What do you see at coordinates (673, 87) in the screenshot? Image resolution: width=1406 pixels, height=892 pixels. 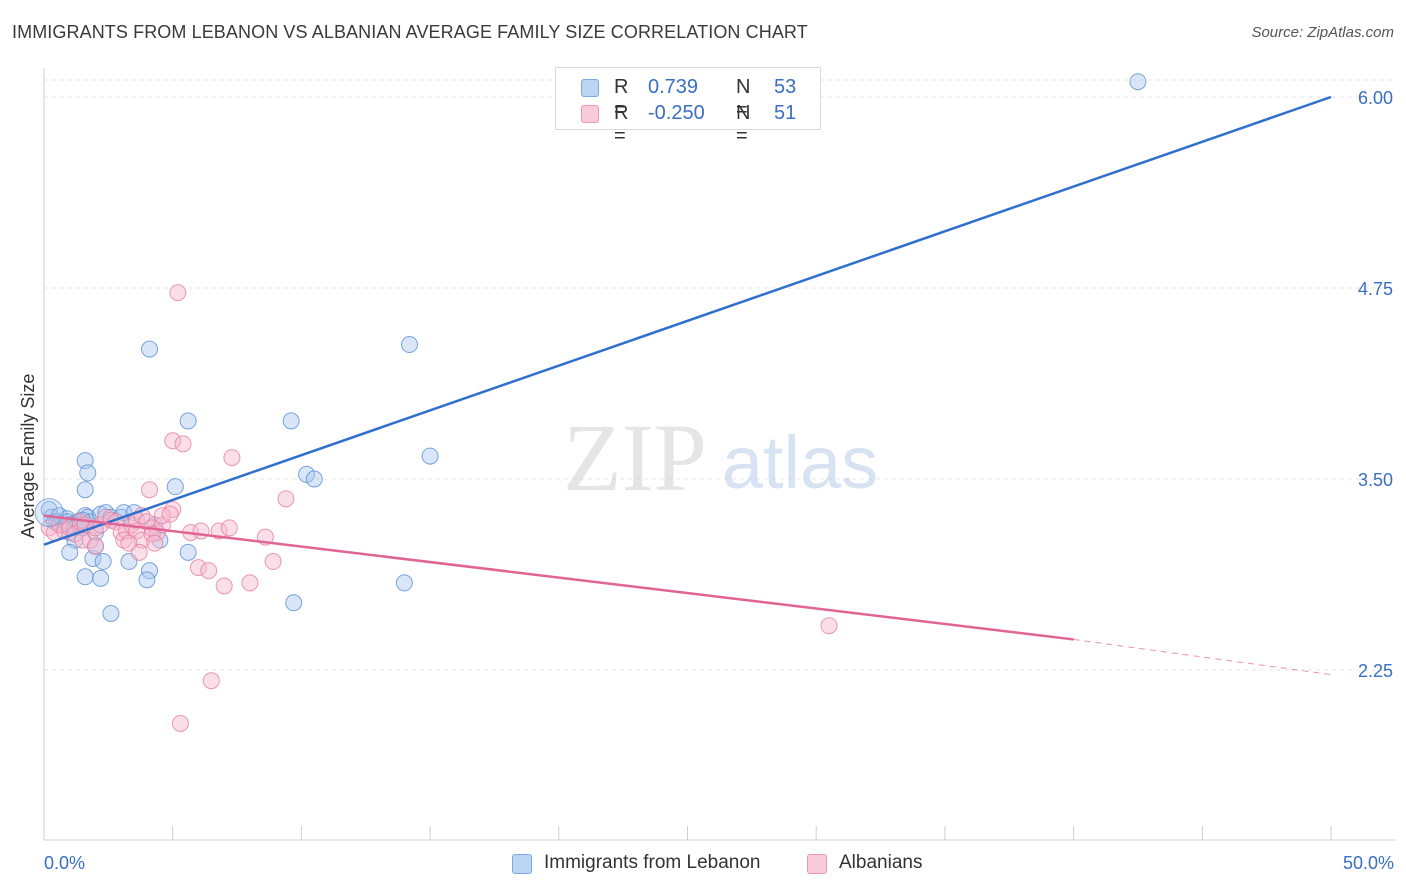 I see `r-value: 0.739` at bounding box center [673, 87].